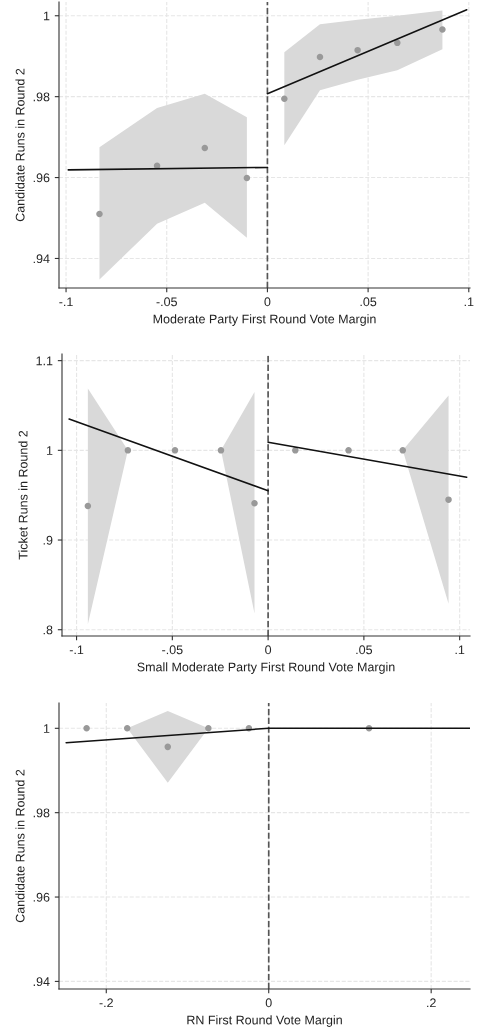 This screenshot has width=481, height=1031. I want to click on y-axis-title: Ticket Runs in Round 2, so click(23, 495).